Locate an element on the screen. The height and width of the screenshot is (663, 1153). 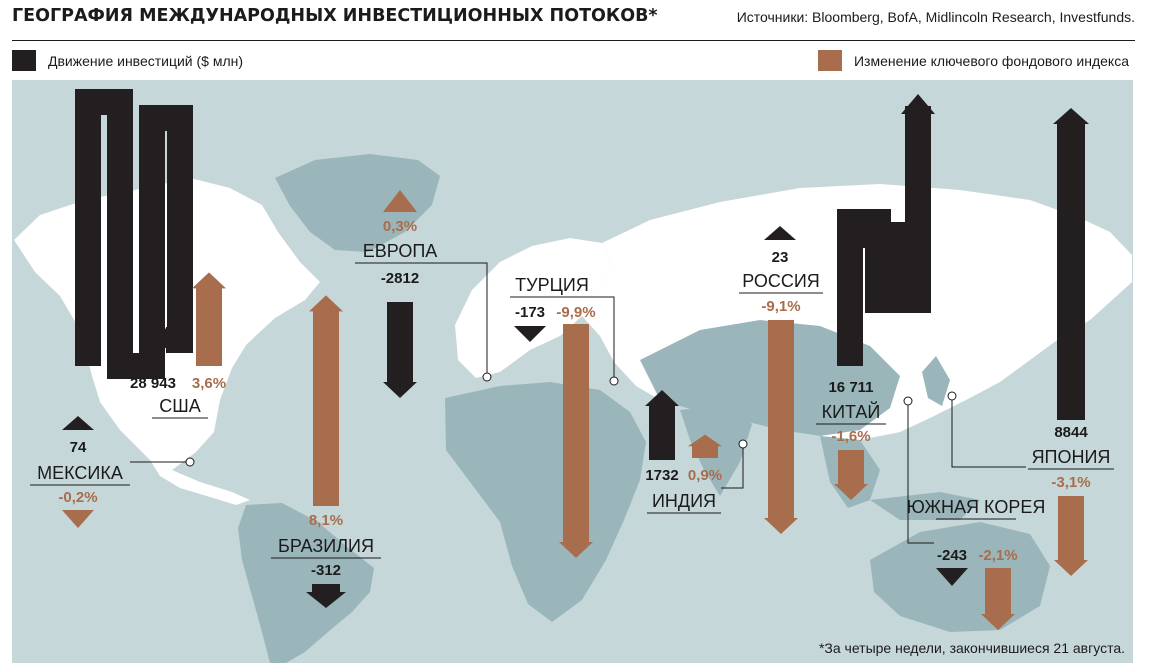
europe-flow-bar is located at coordinates (400, 350).